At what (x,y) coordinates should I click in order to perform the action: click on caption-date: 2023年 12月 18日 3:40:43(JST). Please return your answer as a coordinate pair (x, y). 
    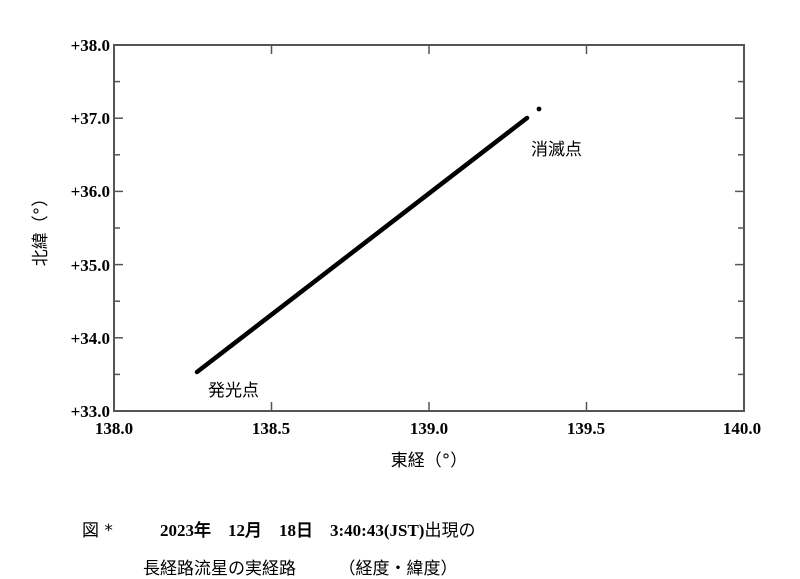
    Looking at the image, I should click on (292, 530).